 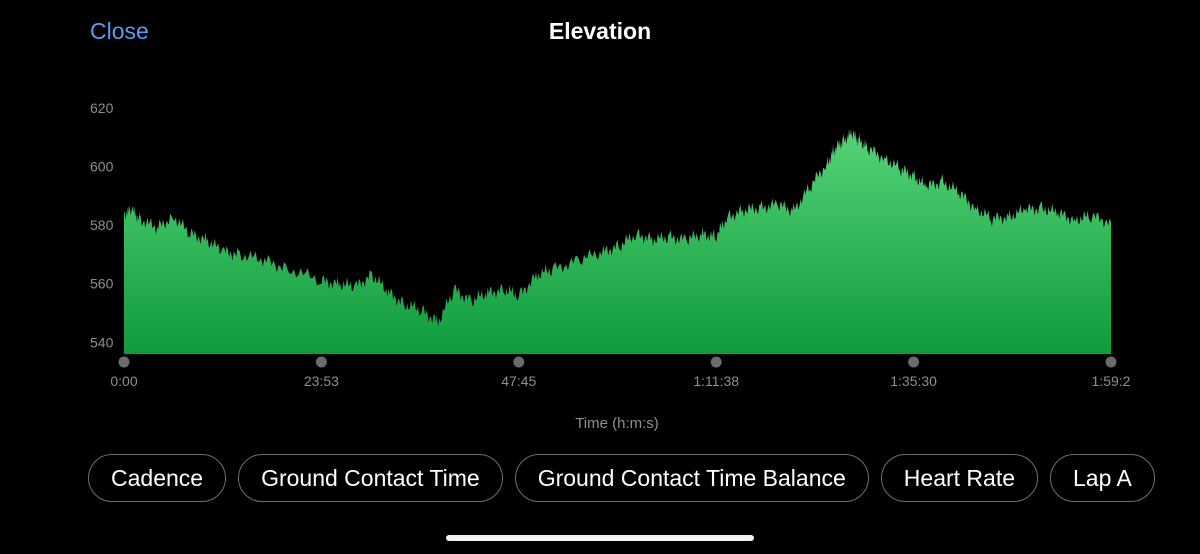 I want to click on home-indicator, so click(x=600, y=538).